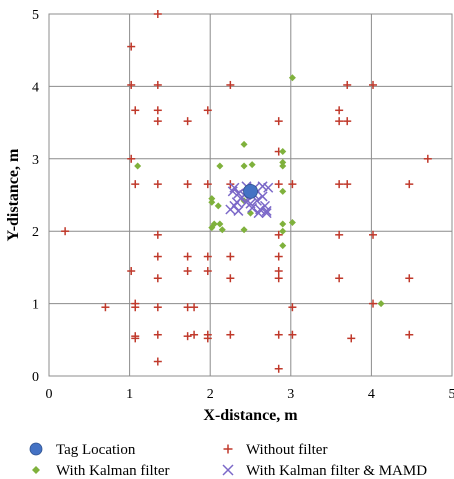 The width and height of the screenshot is (454, 479). Describe the element at coordinates (35, 160) in the screenshot. I see `y-tick-label: 3` at that location.